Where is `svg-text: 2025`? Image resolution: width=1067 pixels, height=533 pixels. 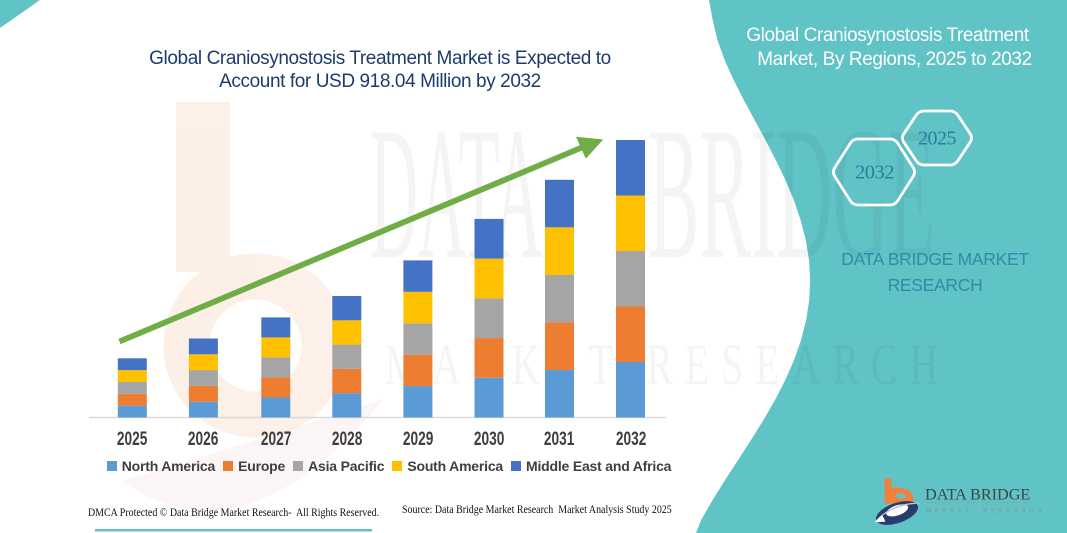 svg-text: 2025 is located at coordinates (937, 139).